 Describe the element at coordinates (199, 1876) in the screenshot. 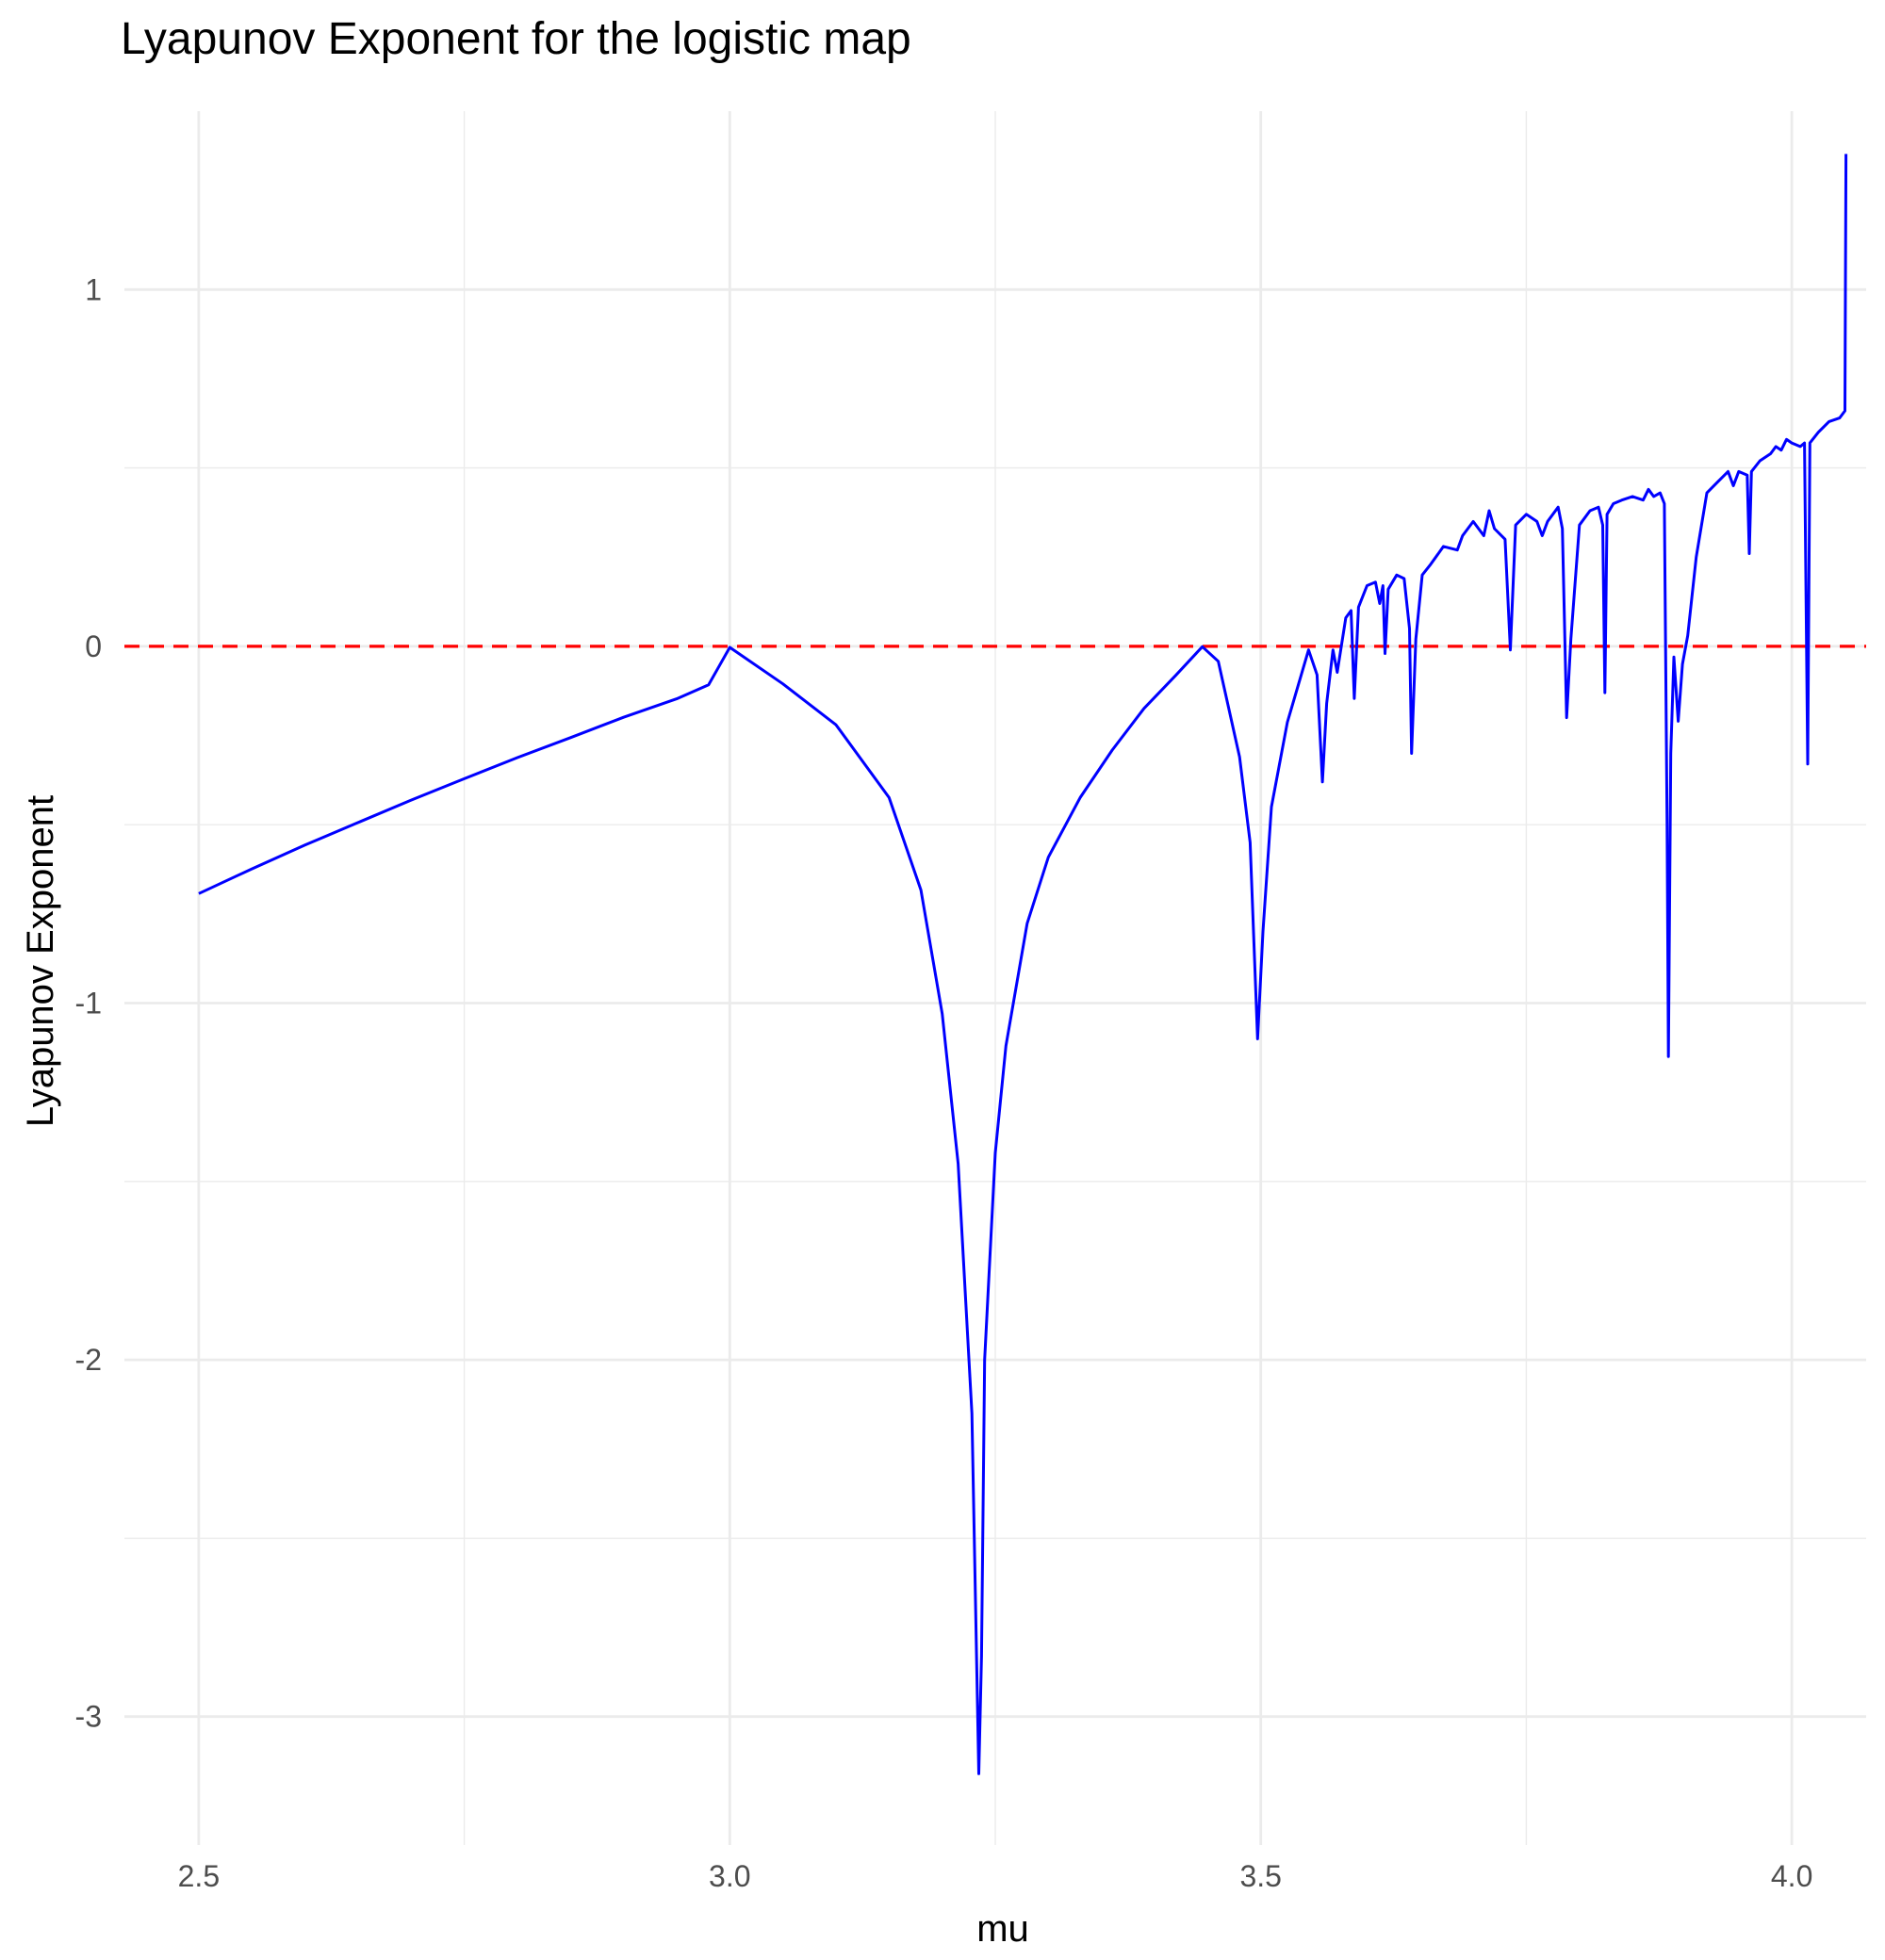

I see `x-tick-label: 2.5` at that location.